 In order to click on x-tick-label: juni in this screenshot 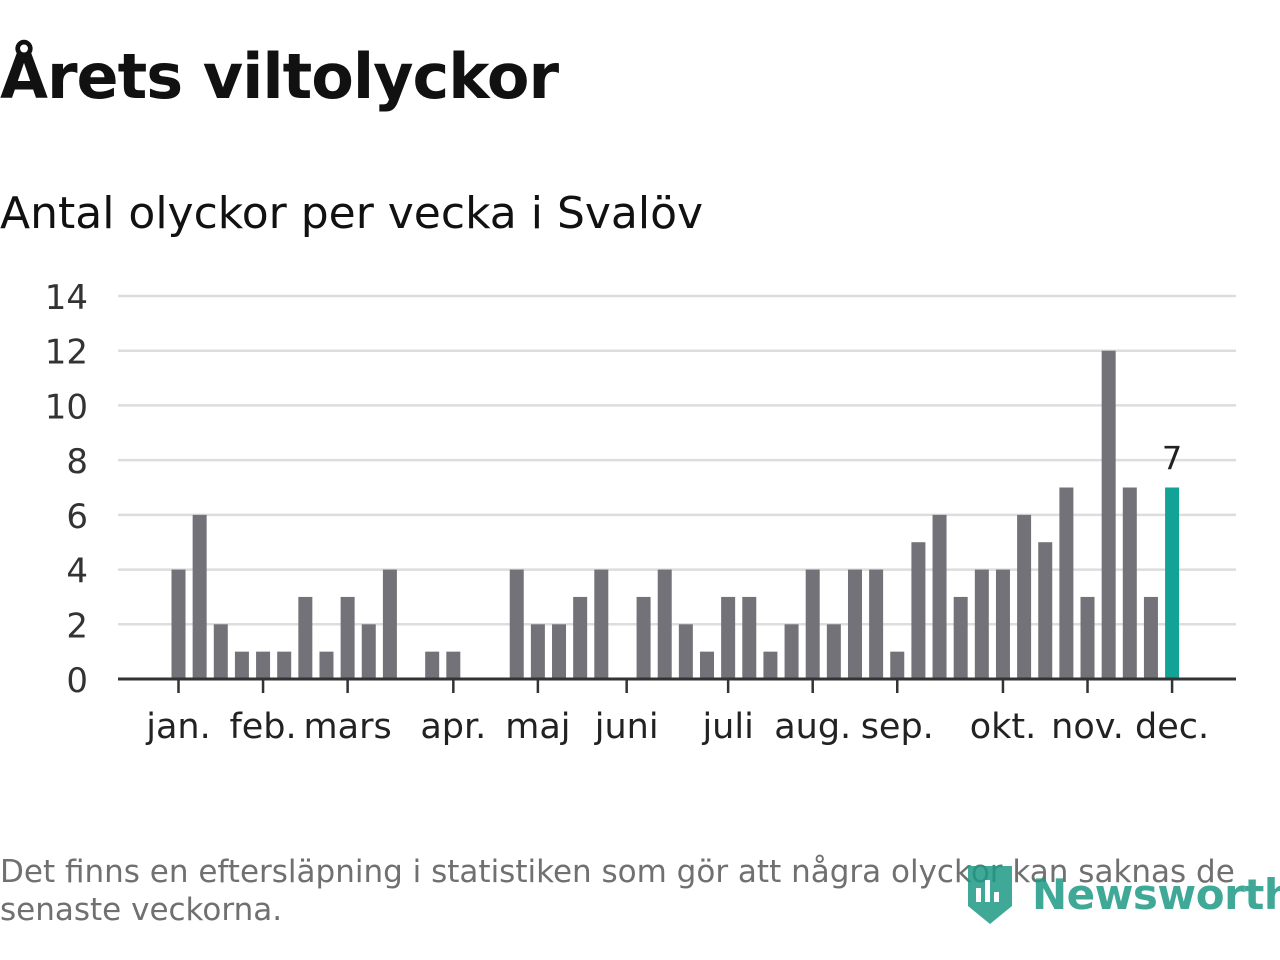, I will do `click(626, 727)`.